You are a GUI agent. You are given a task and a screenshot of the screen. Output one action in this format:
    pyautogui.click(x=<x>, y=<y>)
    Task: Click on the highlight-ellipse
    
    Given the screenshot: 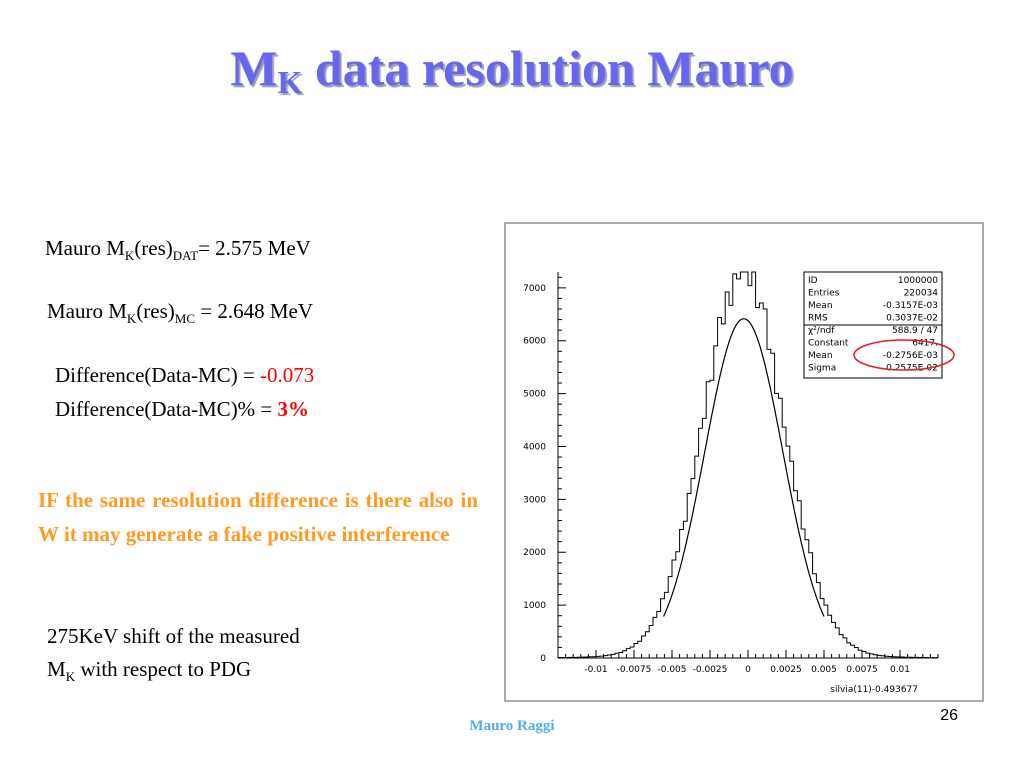 What is the action you would take?
    pyautogui.click(x=904, y=355)
    